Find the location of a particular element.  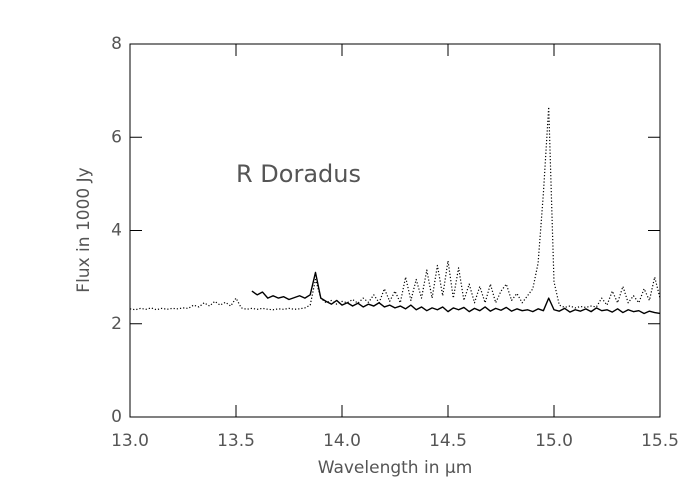

x-tick-label: 15.0 is located at coordinates (554, 441).